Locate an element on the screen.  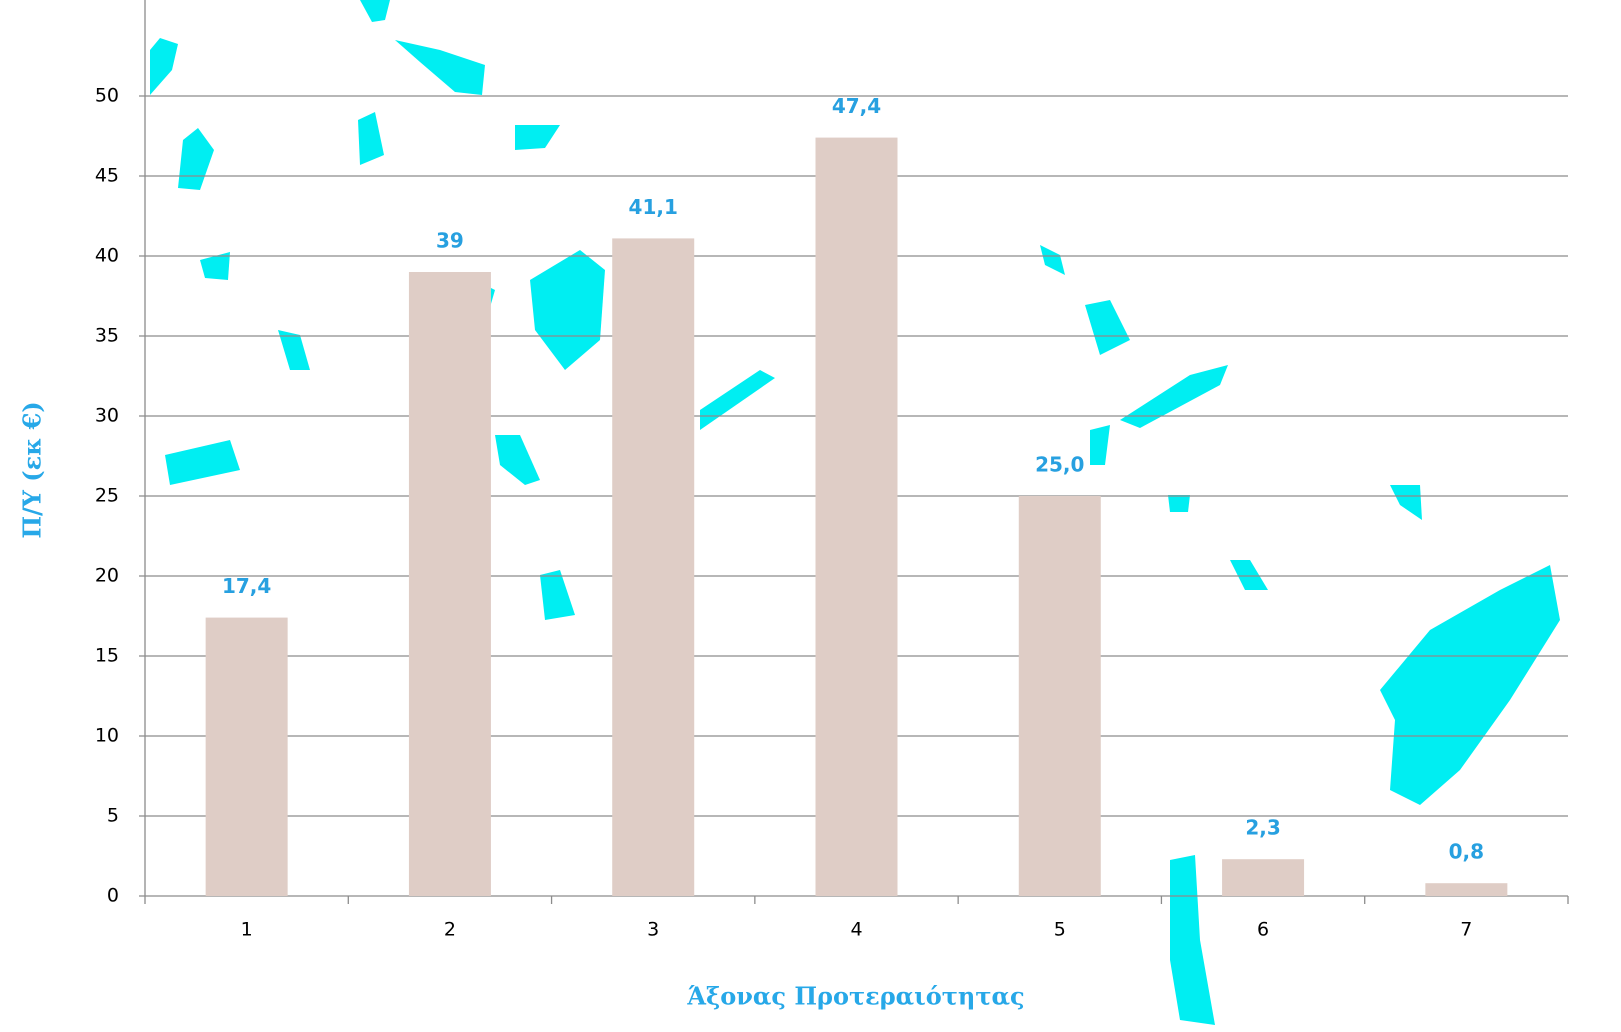
data-label: 41,1 is located at coordinates (653, 207).